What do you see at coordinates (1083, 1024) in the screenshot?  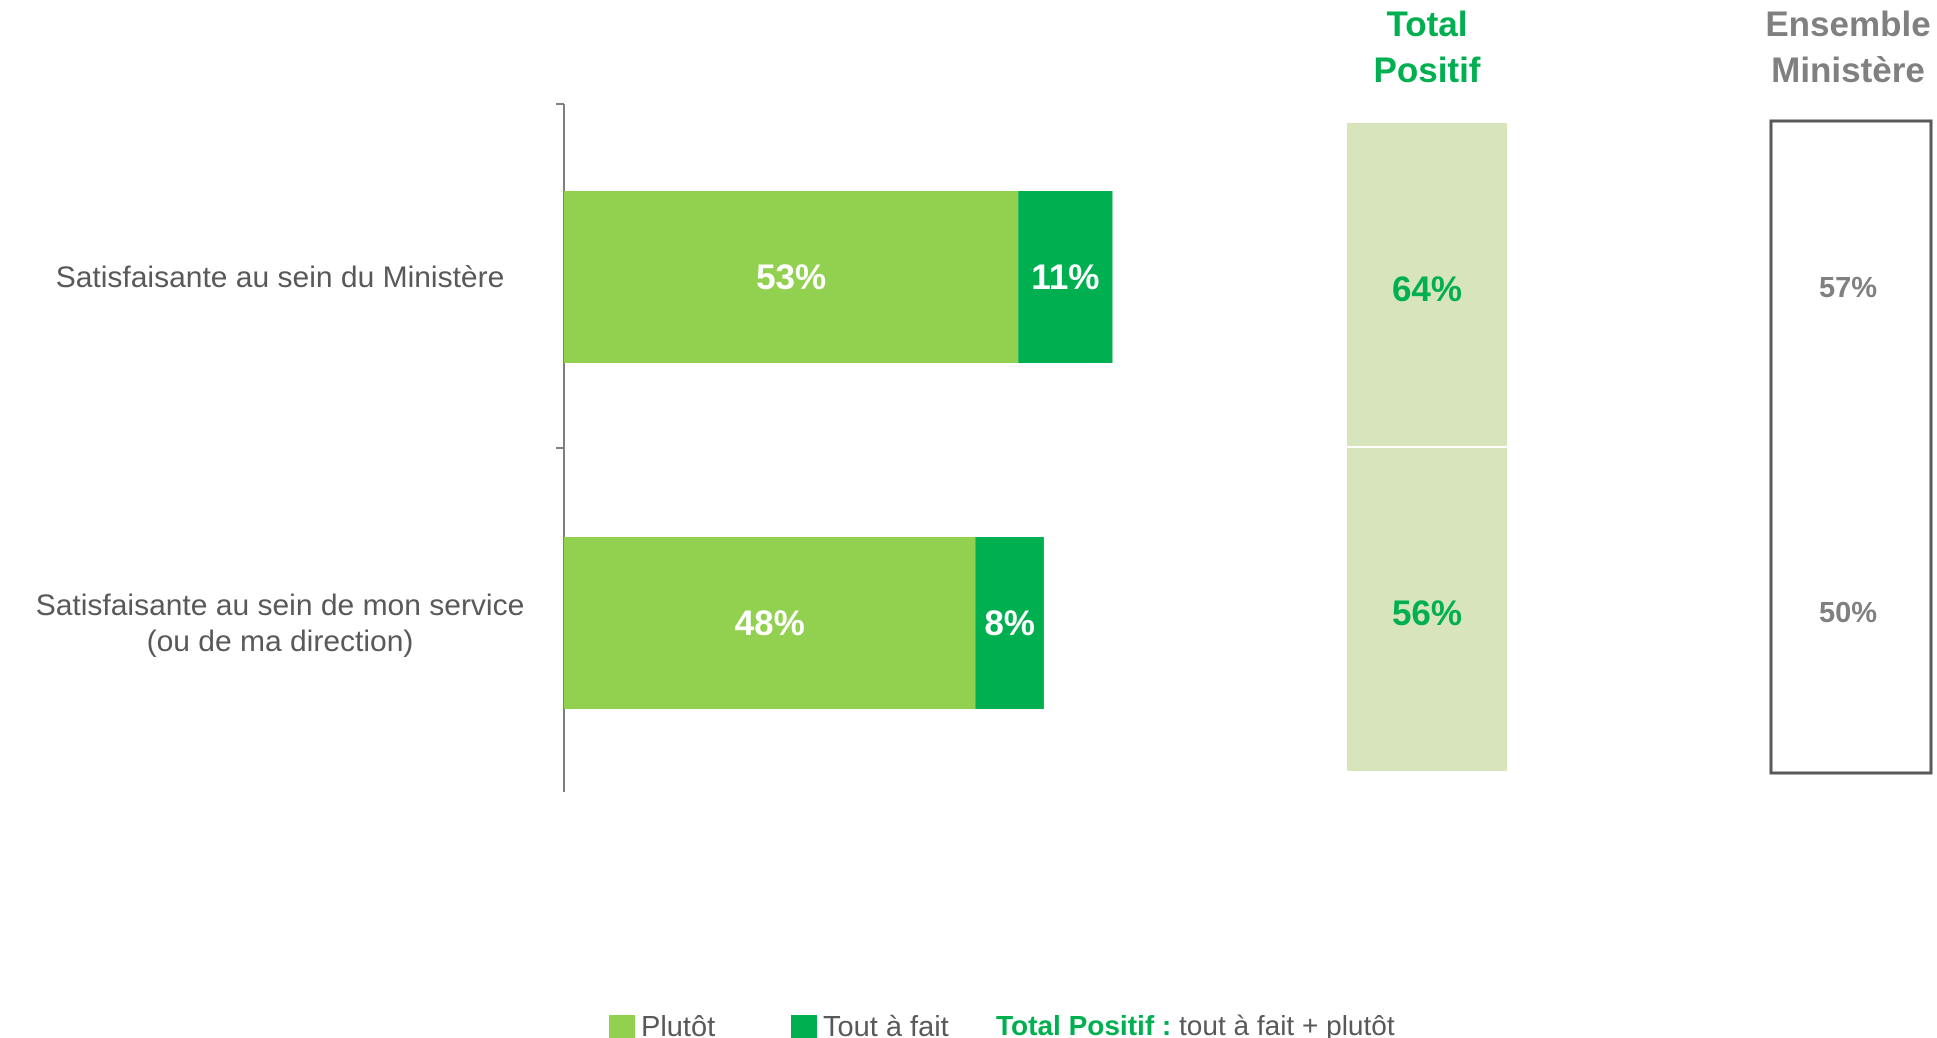 I see `legend-note-bold: Total Positif :` at bounding box center [1083, 1024].